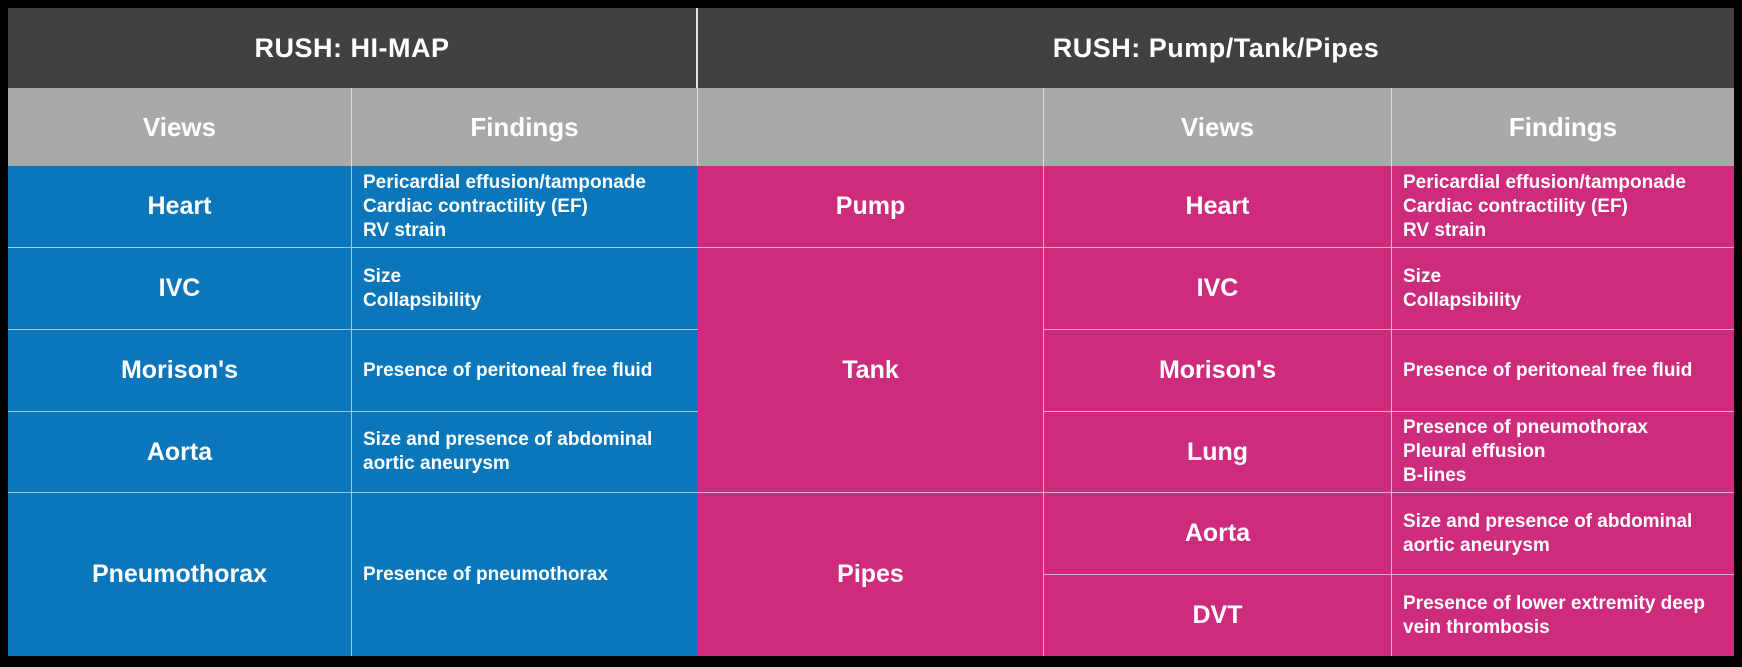 The height and width of the screenshot is (667, 1742). Describe the element at coordinates (1218, 289) in the screenshot. I see `view-cell-ivc-right: IVC` at that location.